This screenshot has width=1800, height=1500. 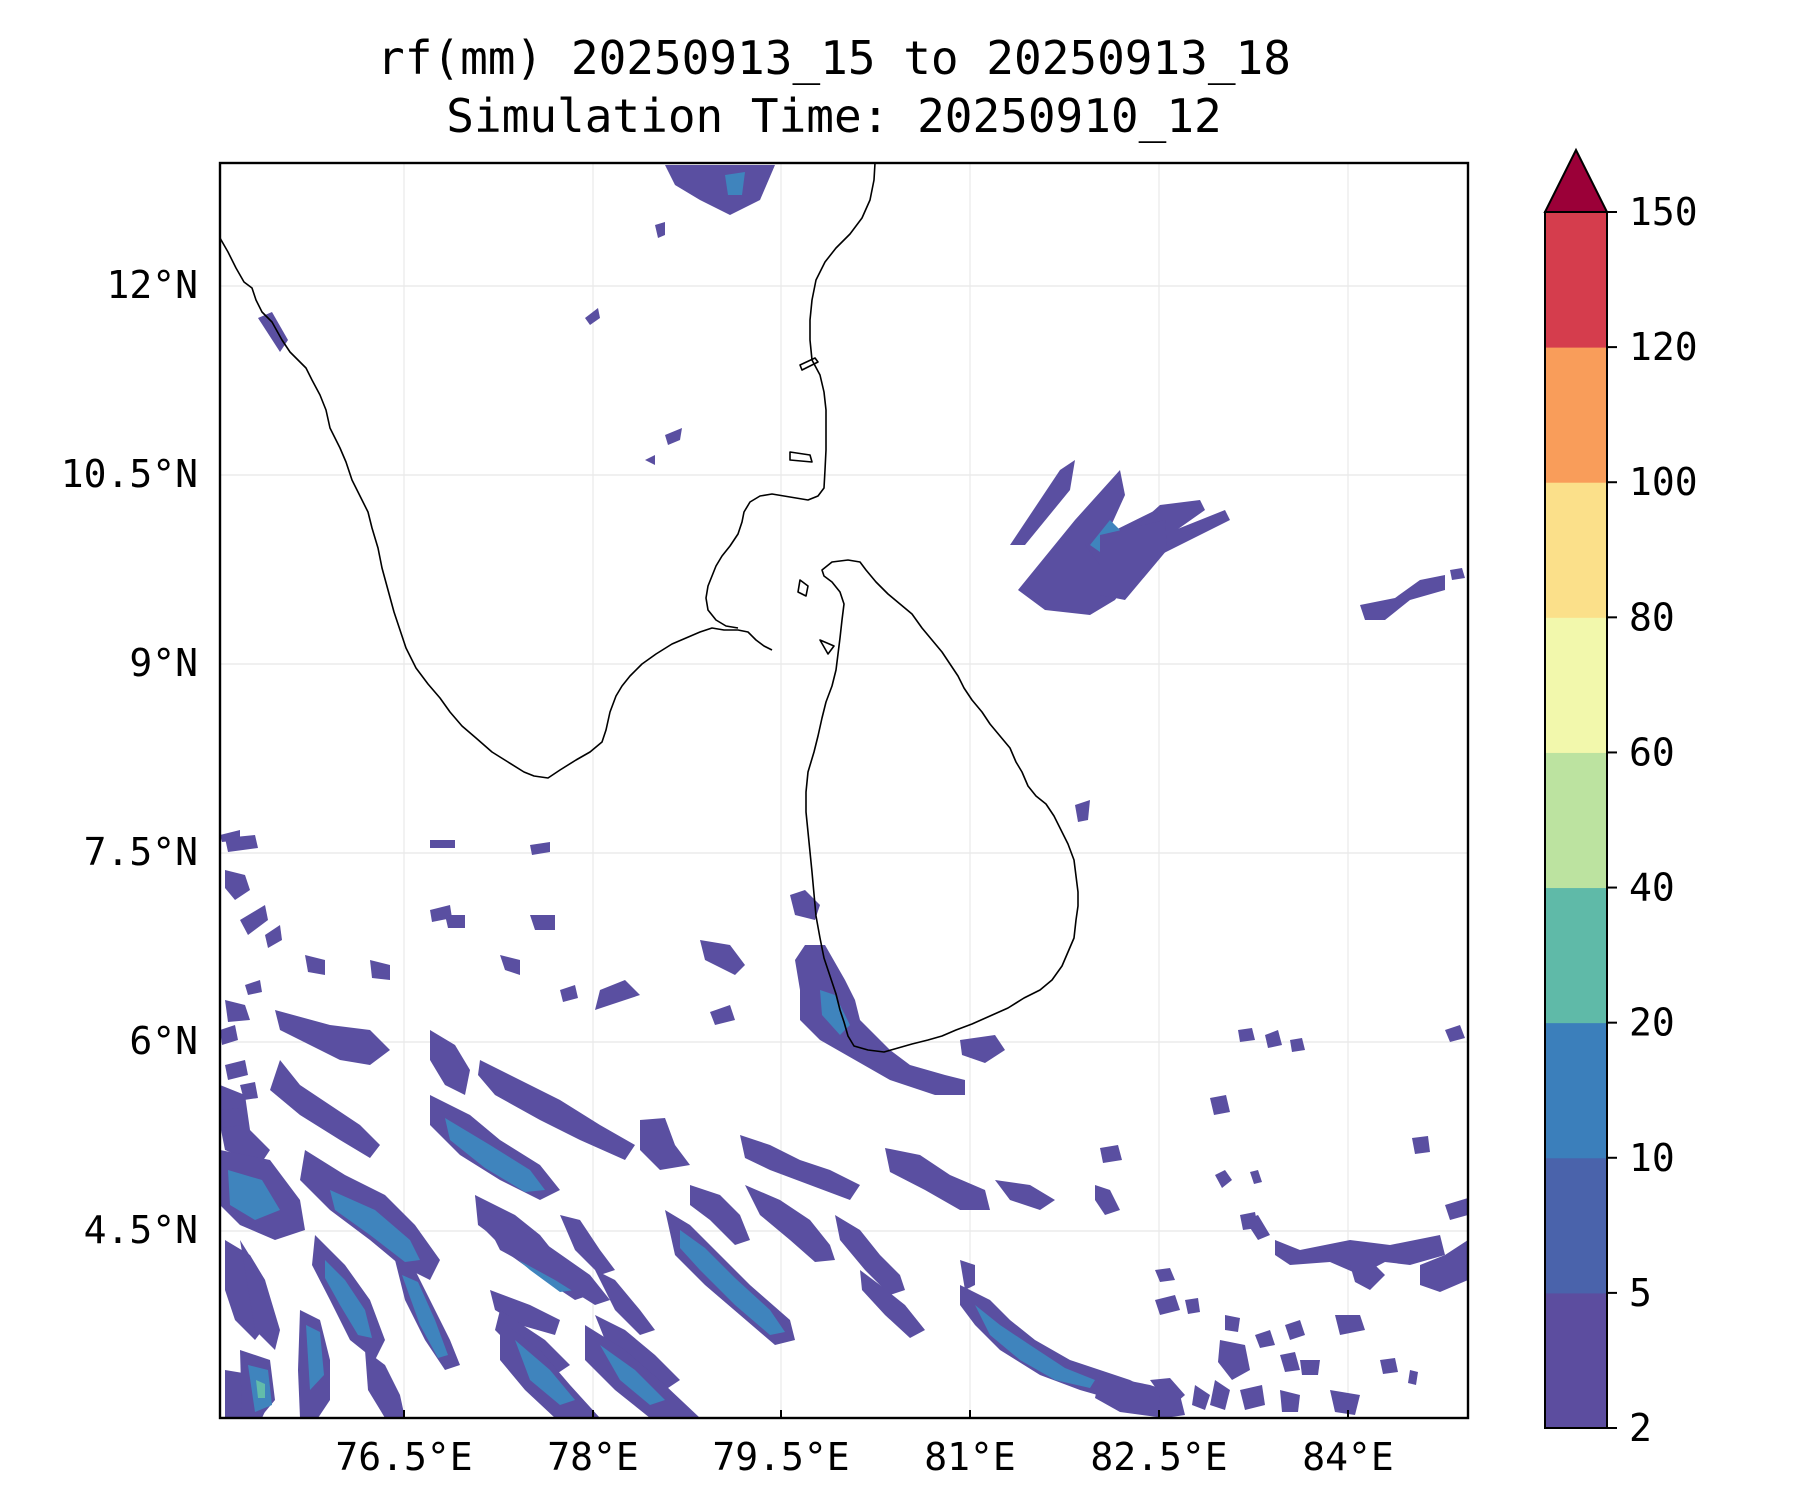 What do you see at coordinates (496, 508) in the screenshot?
I see `india-coastline` at bounding box center [496, 508].